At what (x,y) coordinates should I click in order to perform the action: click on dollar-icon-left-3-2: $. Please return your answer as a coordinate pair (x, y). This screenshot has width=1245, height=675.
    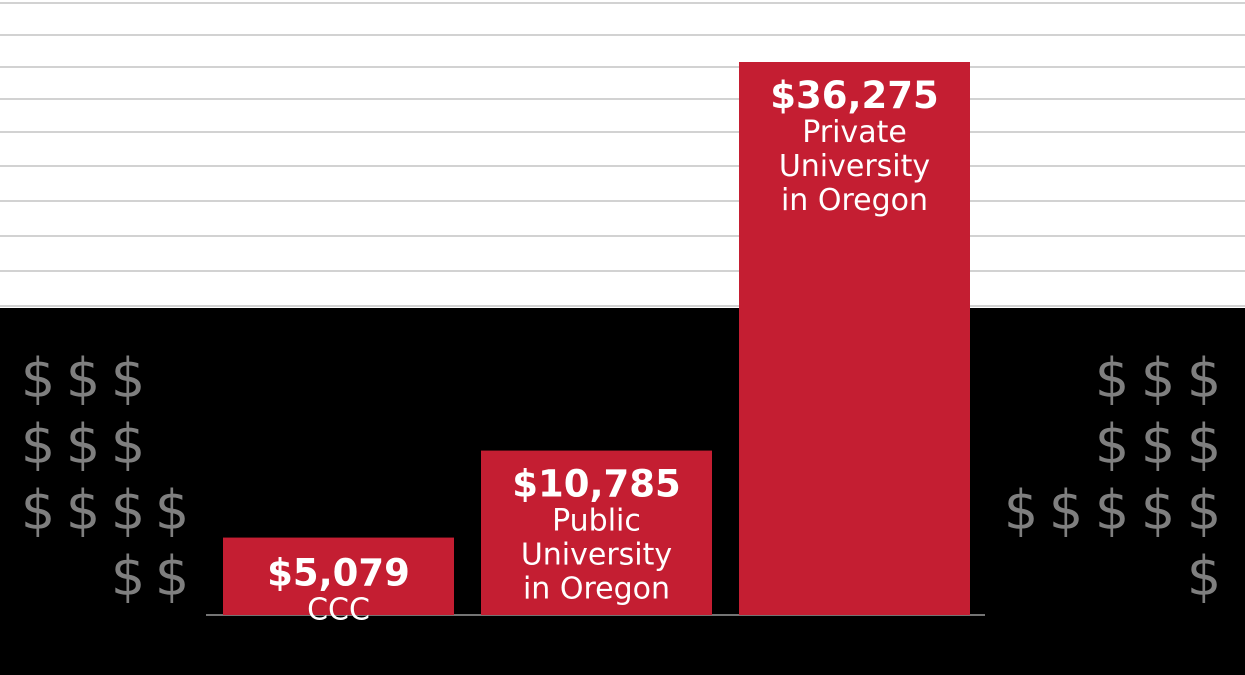
    Looking at the image, I should click on (128, 576).